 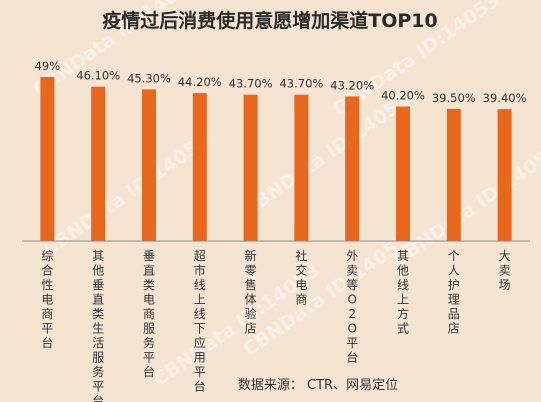 I want to click on category-label-8: 其他线上方式, so click(x=403, y=292).